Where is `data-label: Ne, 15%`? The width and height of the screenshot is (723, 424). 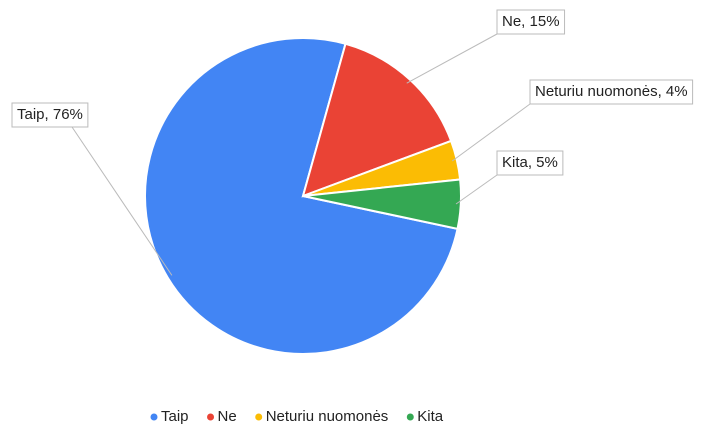
data-label: Ne, 15% is located at coordinates (531, 21).